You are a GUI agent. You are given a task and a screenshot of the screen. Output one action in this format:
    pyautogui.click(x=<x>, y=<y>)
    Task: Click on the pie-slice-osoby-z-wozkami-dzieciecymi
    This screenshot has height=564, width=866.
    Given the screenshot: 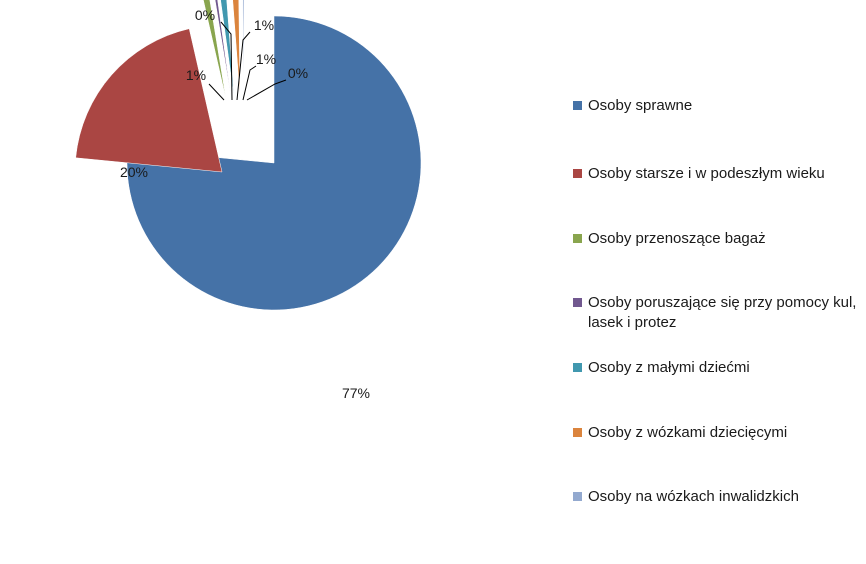 What is the action you would take?
    pyautogui.click(x=236, y=49)
    